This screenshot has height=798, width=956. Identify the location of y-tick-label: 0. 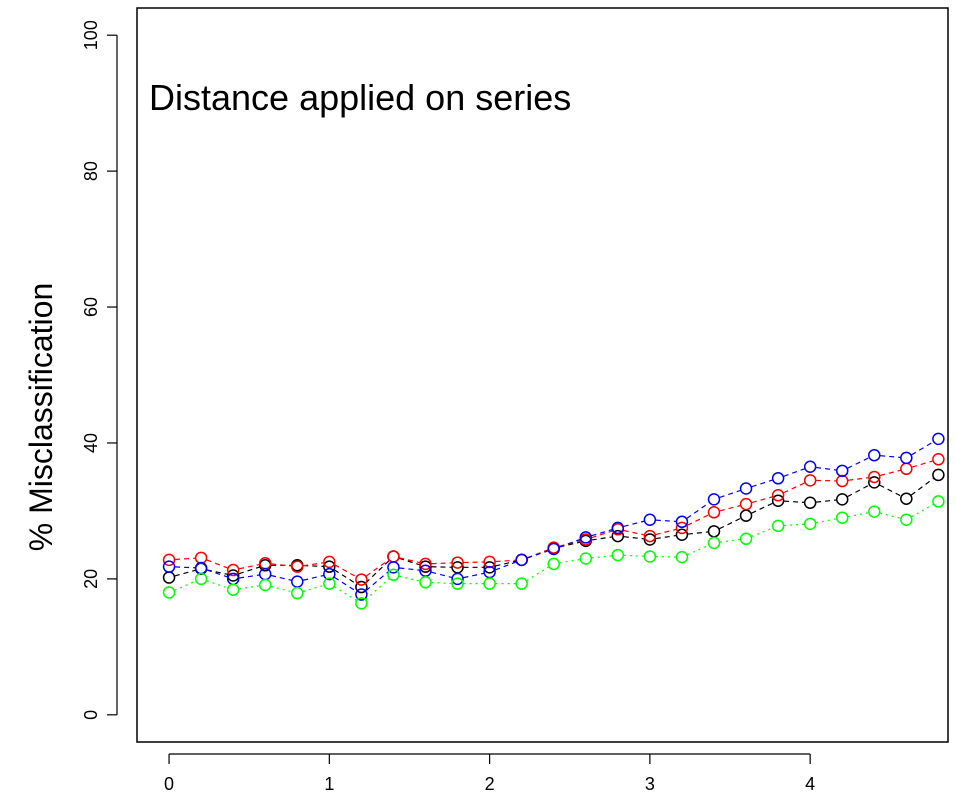
(91, 715).